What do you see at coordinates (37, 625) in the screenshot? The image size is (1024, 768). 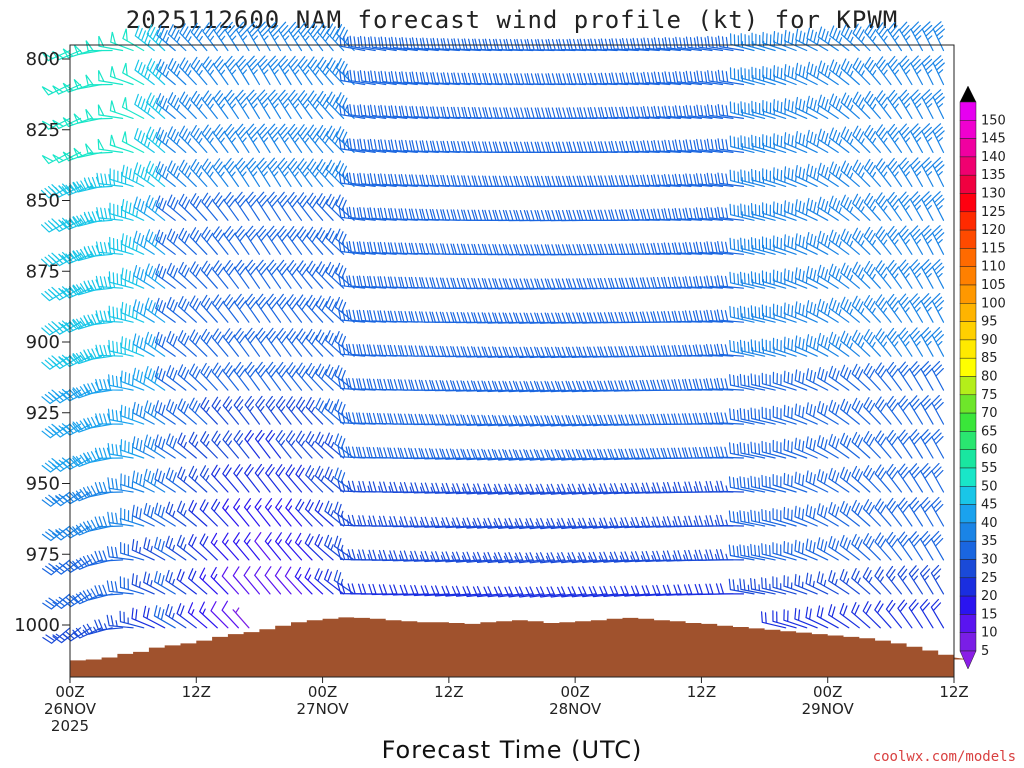 I see `y-tick-label: 1000` at bounding box center [37, 625].